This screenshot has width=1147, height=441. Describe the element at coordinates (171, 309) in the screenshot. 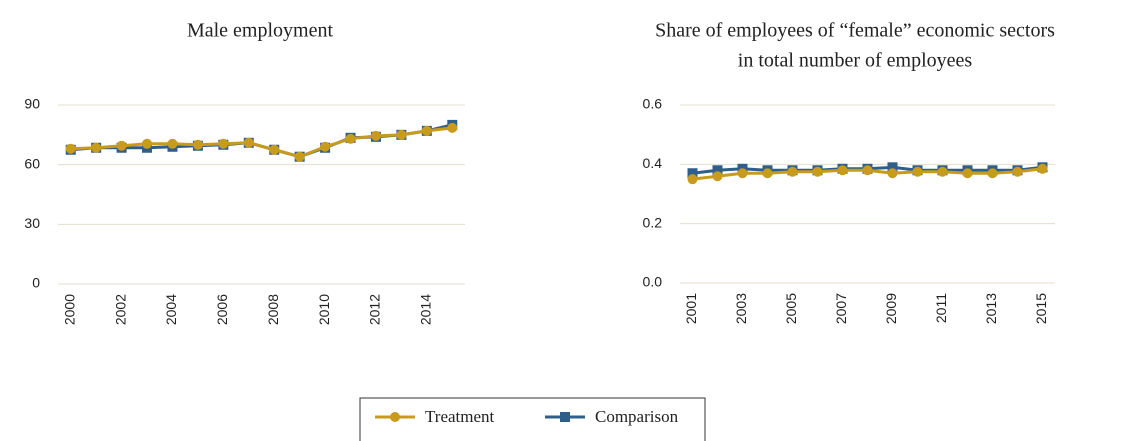

I see `x-tick-label: 2004` at that location.